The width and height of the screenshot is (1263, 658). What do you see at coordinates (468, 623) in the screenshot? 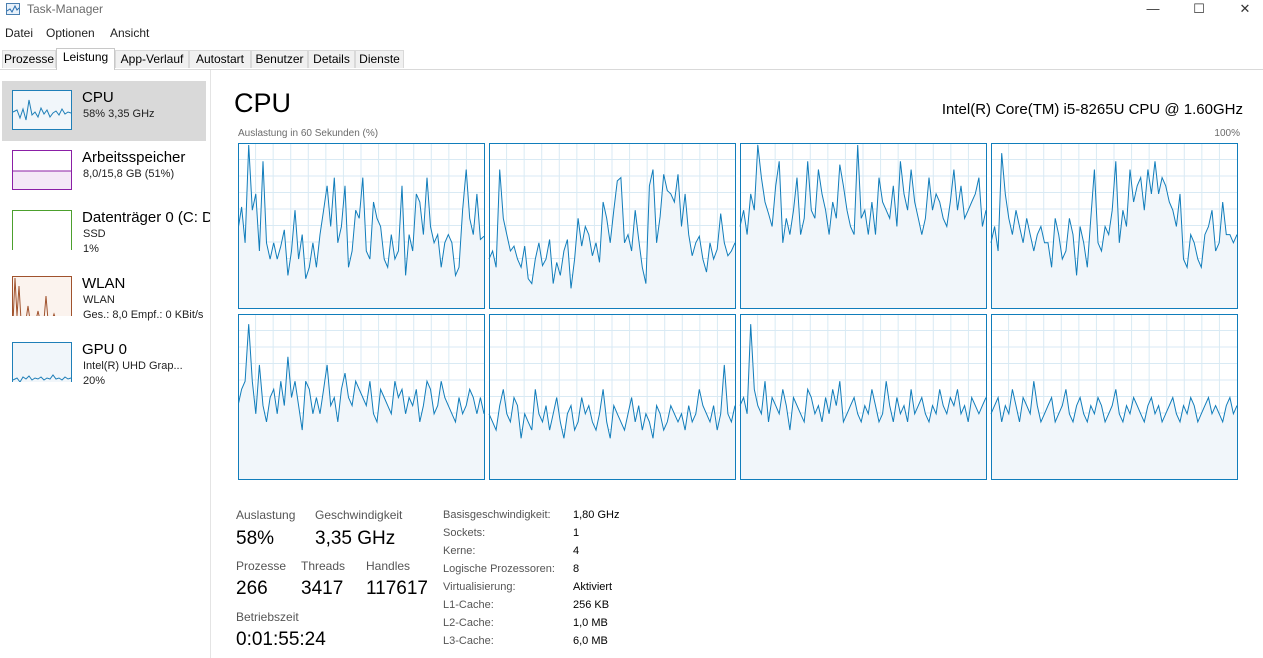
I see `info-label: L2-Cache:` at bounding box center [468, 623].